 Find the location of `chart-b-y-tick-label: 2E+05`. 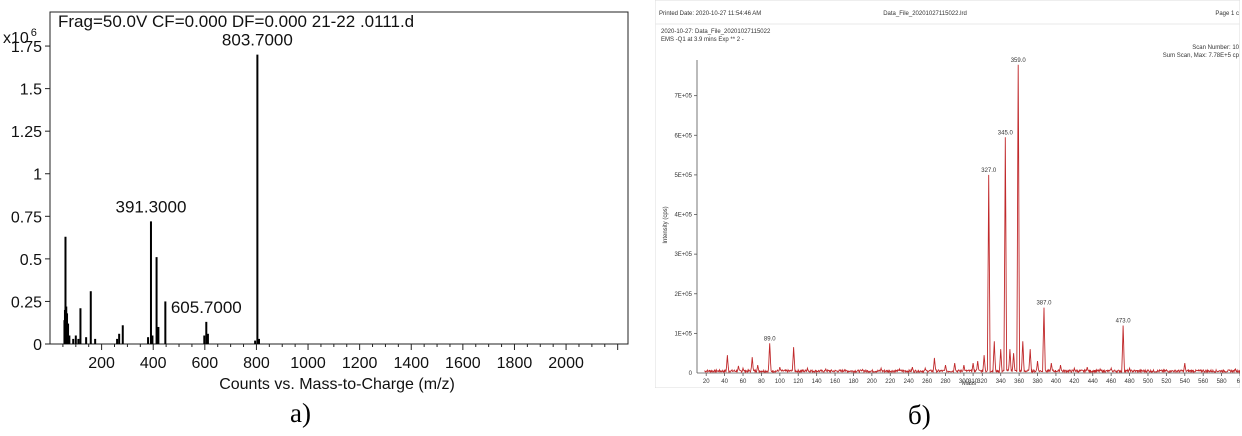

chart-b-y-tick-label: 2E+05 is located at coordinates (683, 295).